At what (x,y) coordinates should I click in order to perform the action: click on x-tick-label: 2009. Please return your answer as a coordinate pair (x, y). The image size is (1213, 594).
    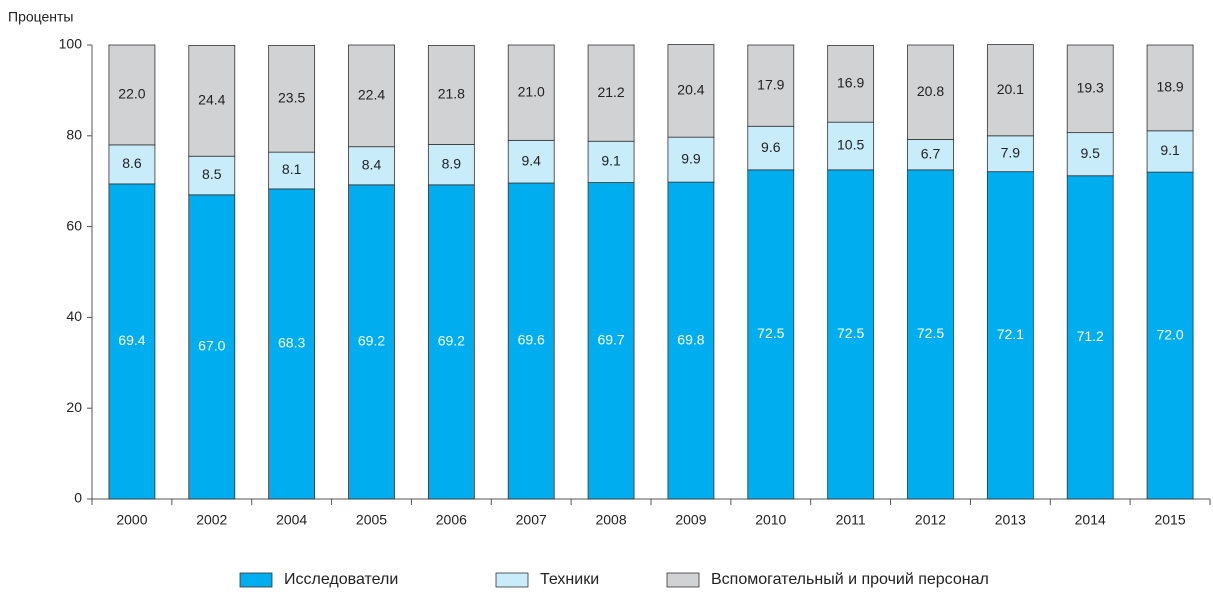
    Looking at the image, I should click on (690, 520).